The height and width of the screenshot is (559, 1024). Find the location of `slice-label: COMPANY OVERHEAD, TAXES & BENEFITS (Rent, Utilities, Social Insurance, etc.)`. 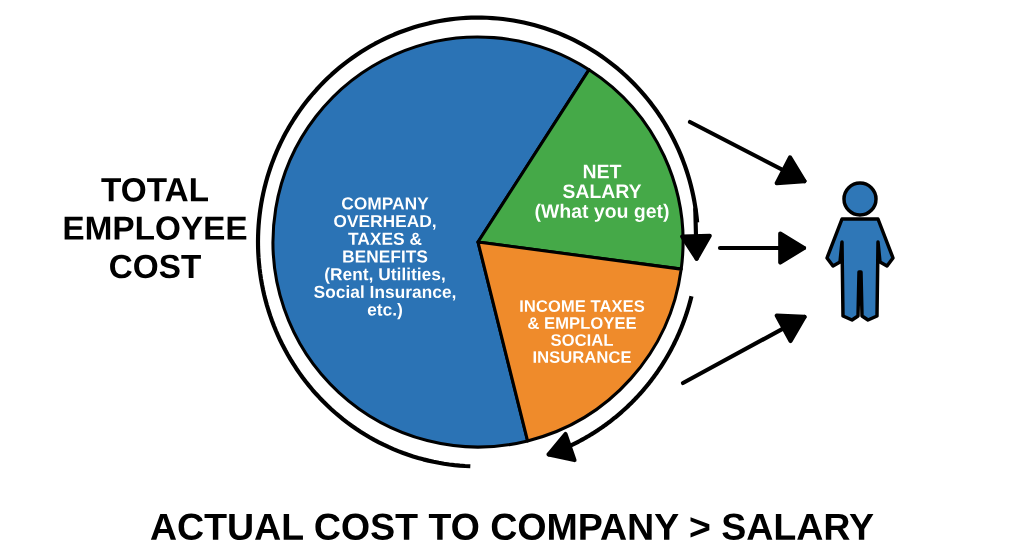

slice-label: COMPANY OVERHEAD, TAXES & BENEFITS (Rent, Utilities, Social Insurance, etc.) is located at coordinates (385, 258).